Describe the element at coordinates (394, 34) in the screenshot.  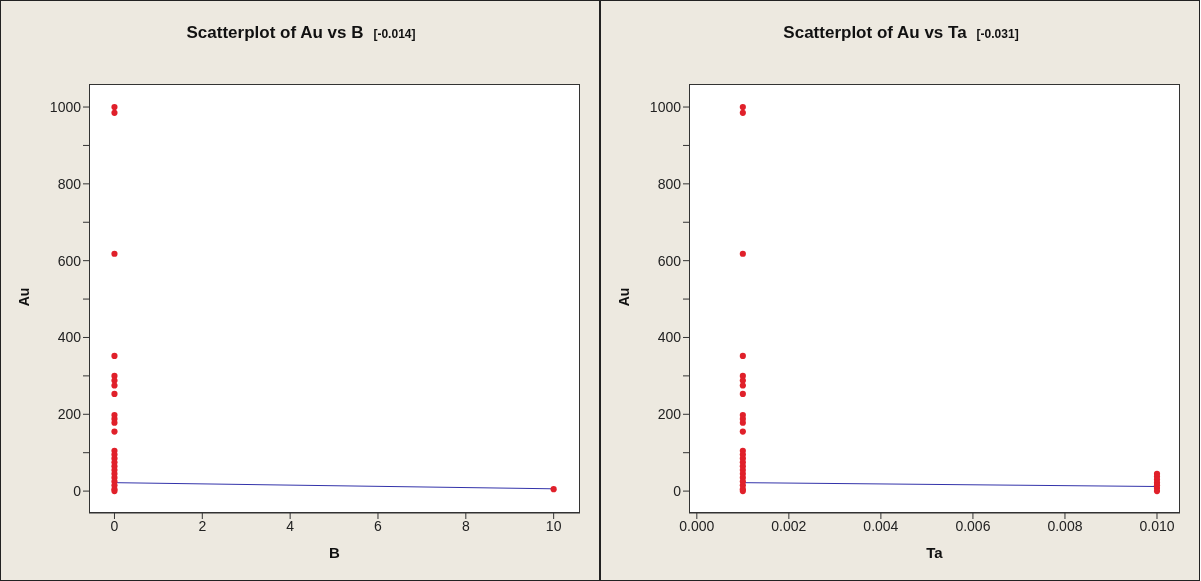
I see `text: [-0.014]` at that location.